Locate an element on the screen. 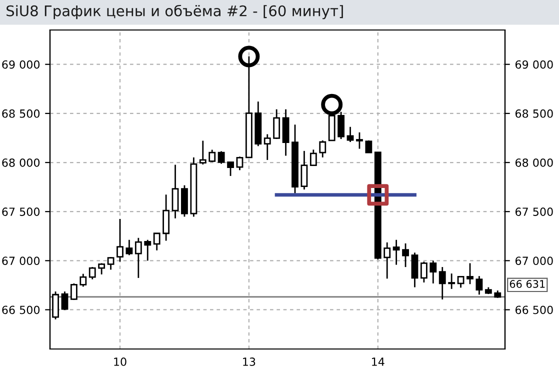 This screenshot has height=389, width=559. y-tick-label: 68 500 is located at coordinates (21, 113).